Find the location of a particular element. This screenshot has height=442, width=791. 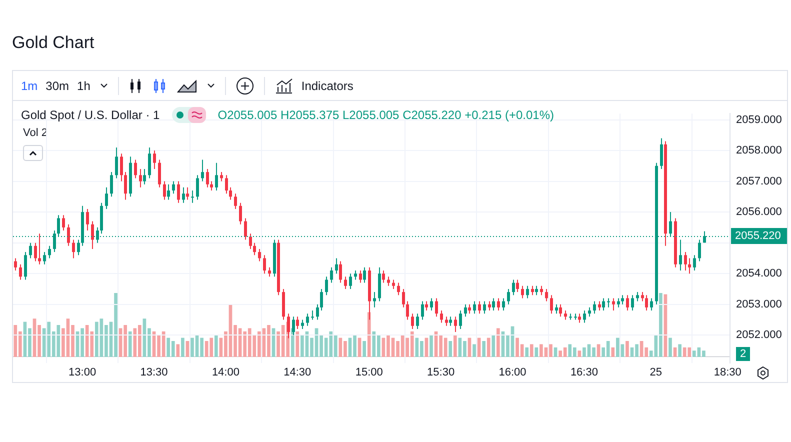

x-tick-label: 13:00 is located at coordinates (82, 372).